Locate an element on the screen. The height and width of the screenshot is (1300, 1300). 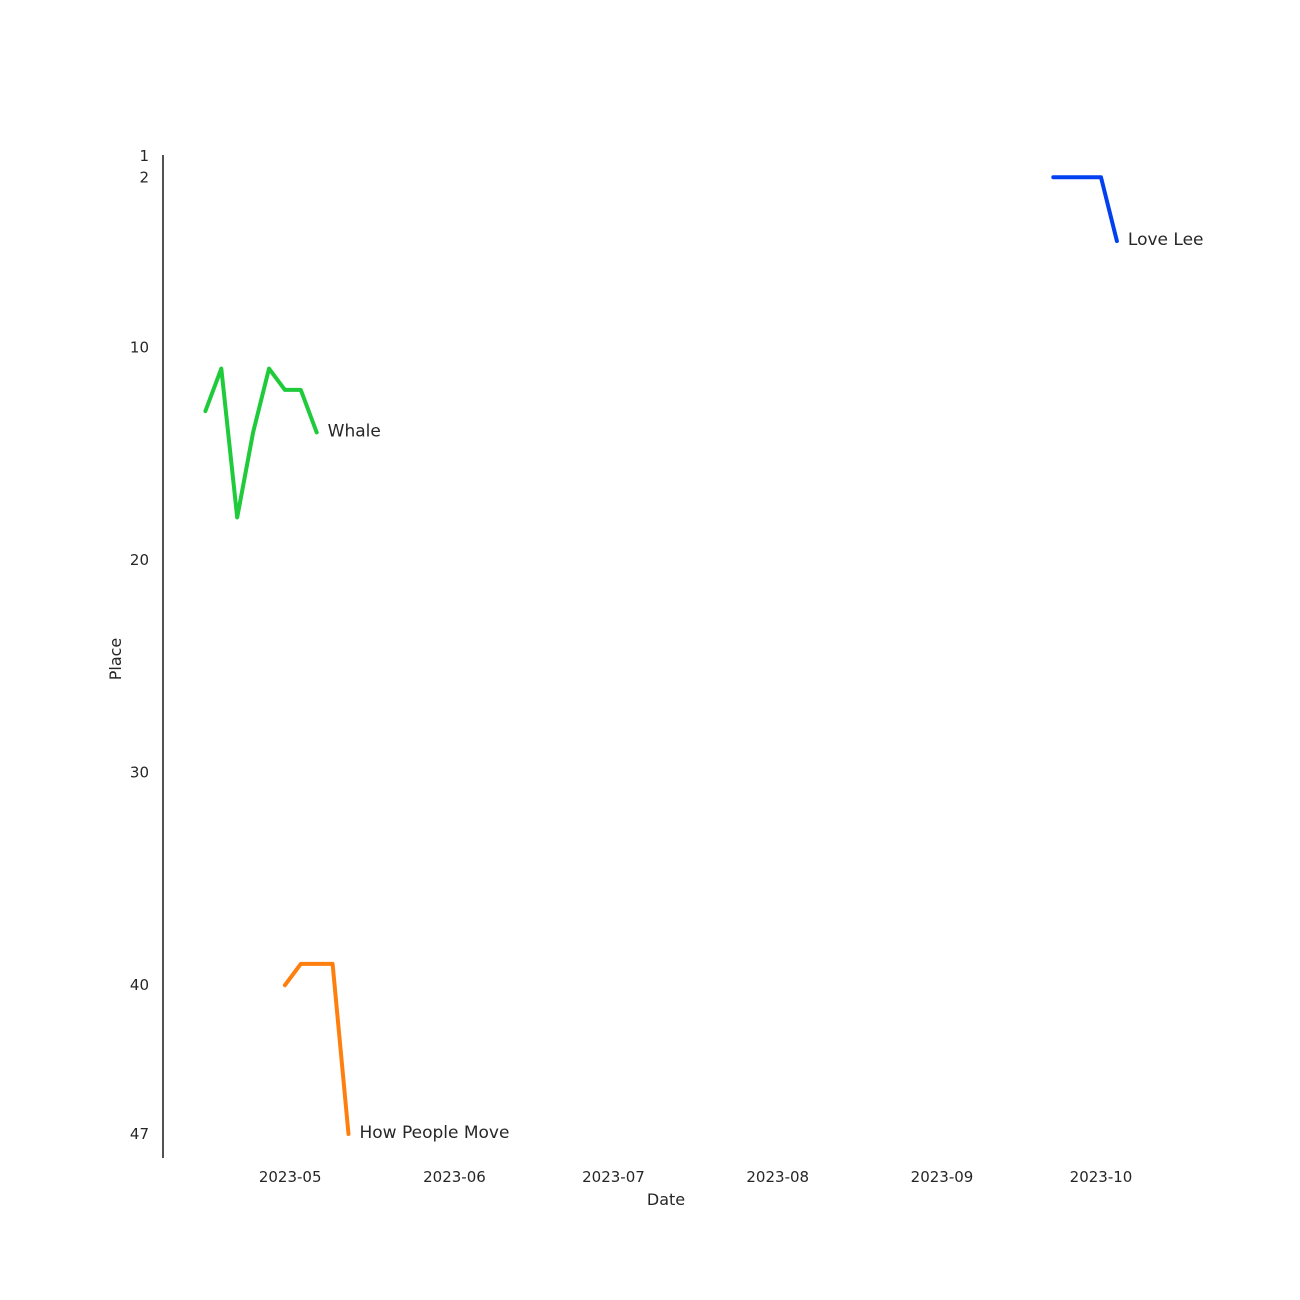
x-tick-label: 2023-09 is located at coordinates (942, 1177).